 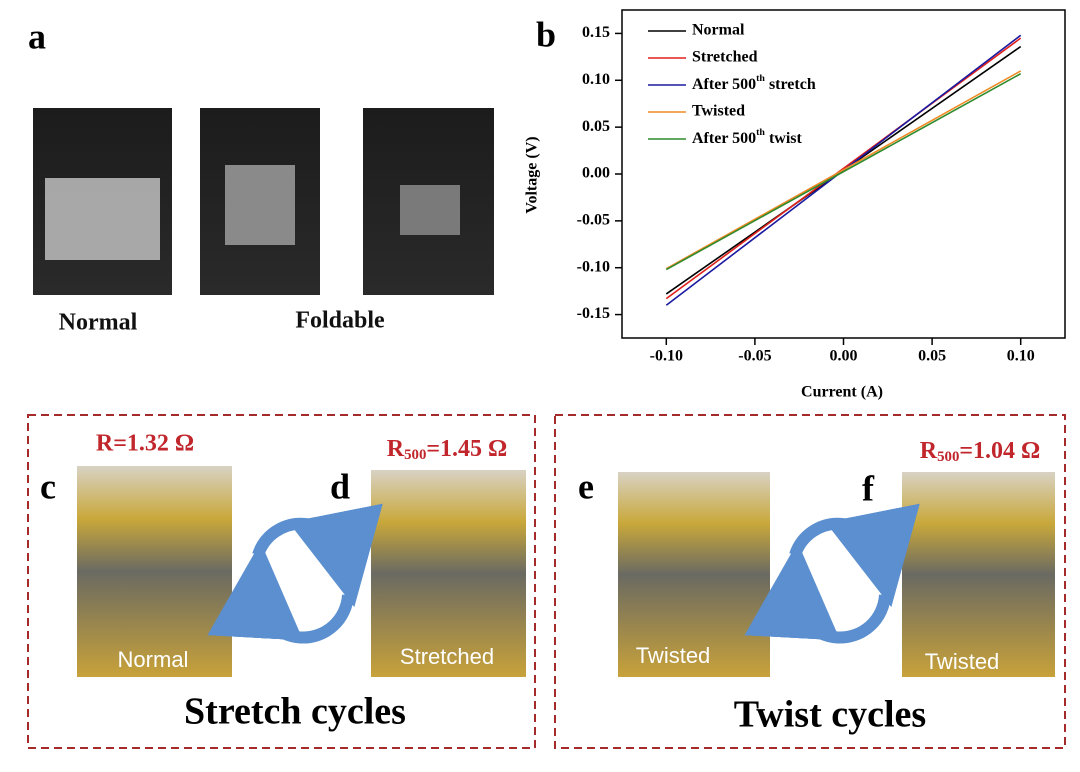 What do you see at coordinates (844, 356) in the screenshot?
I see `x-tick-label: 0.00` at bounding box center [844, 356].